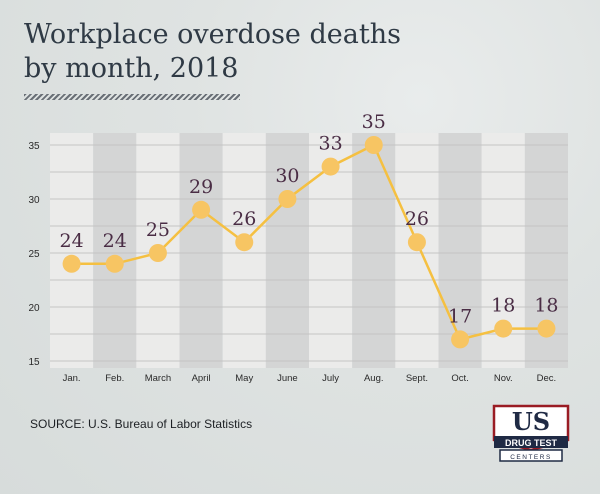 The width and height of the screenshot is (600, 494). I want to click on y-tick-label: 30, so click(34, 200).